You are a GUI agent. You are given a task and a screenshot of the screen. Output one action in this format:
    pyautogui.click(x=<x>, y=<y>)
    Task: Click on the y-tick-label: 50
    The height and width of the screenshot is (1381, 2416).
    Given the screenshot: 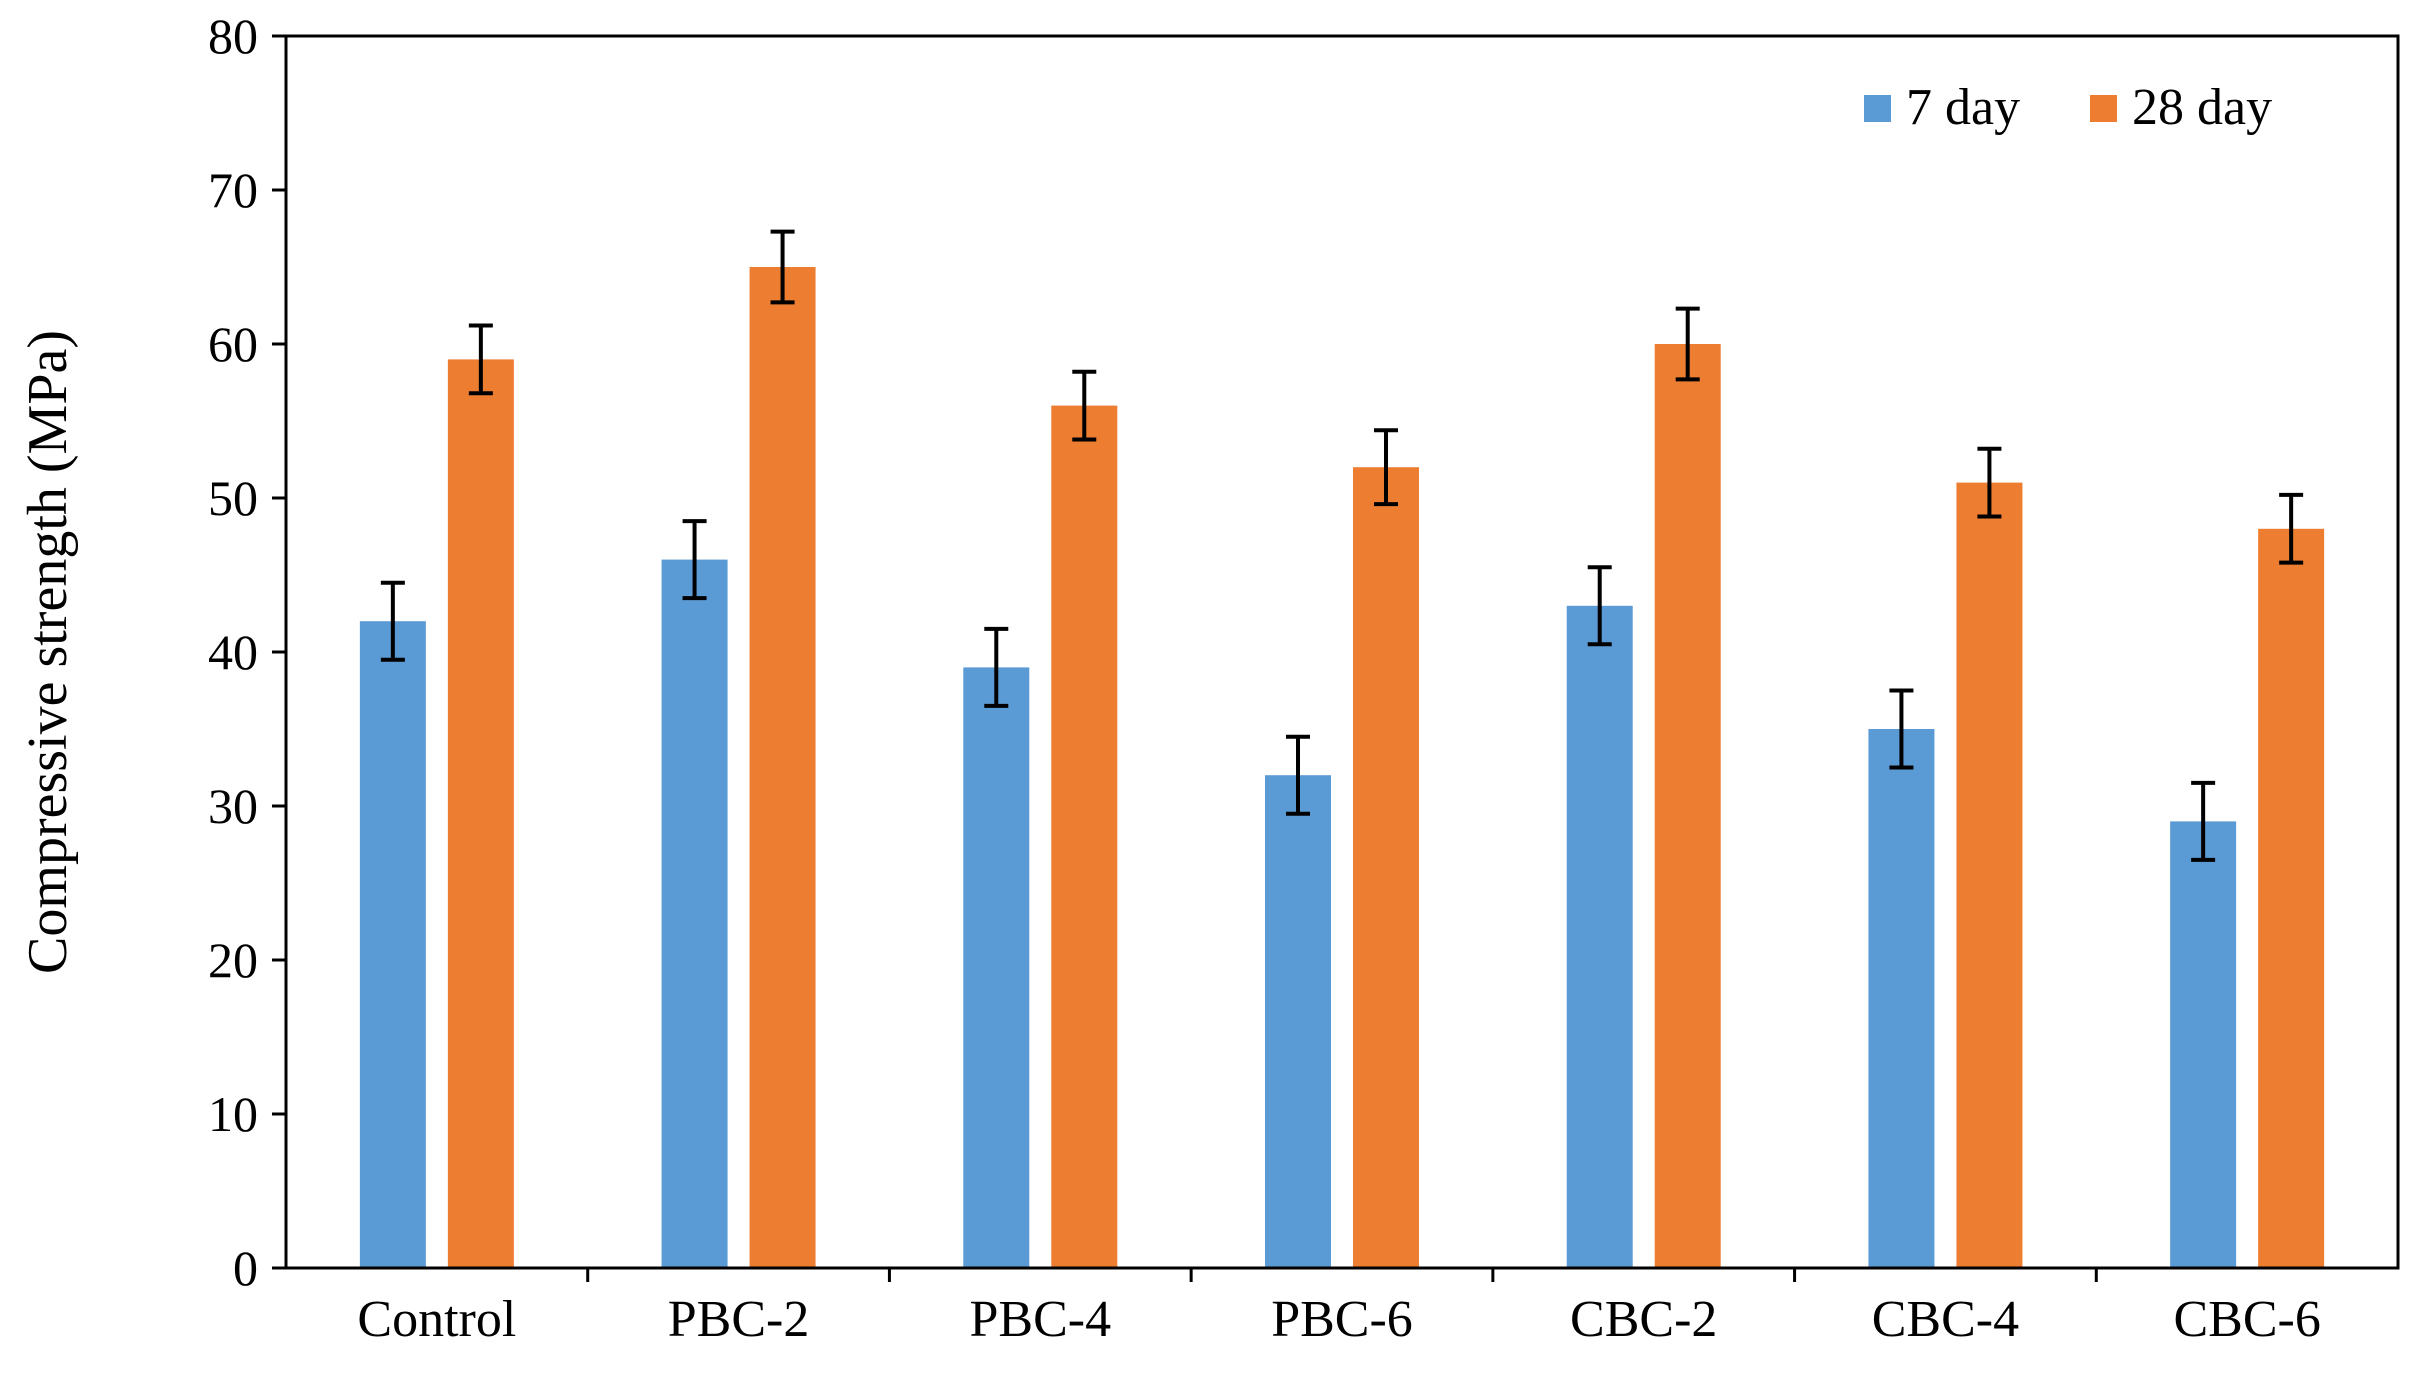 What is the action you would take?
    pyautogui.click(x=233, y=498)
    